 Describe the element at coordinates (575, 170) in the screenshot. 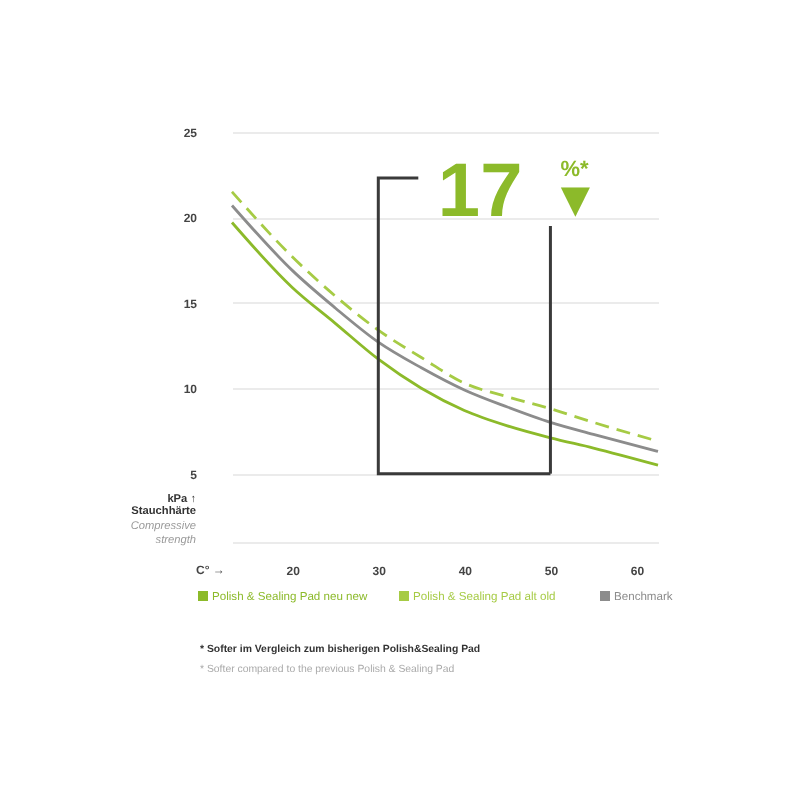

I see `annotation: %*` at that location.